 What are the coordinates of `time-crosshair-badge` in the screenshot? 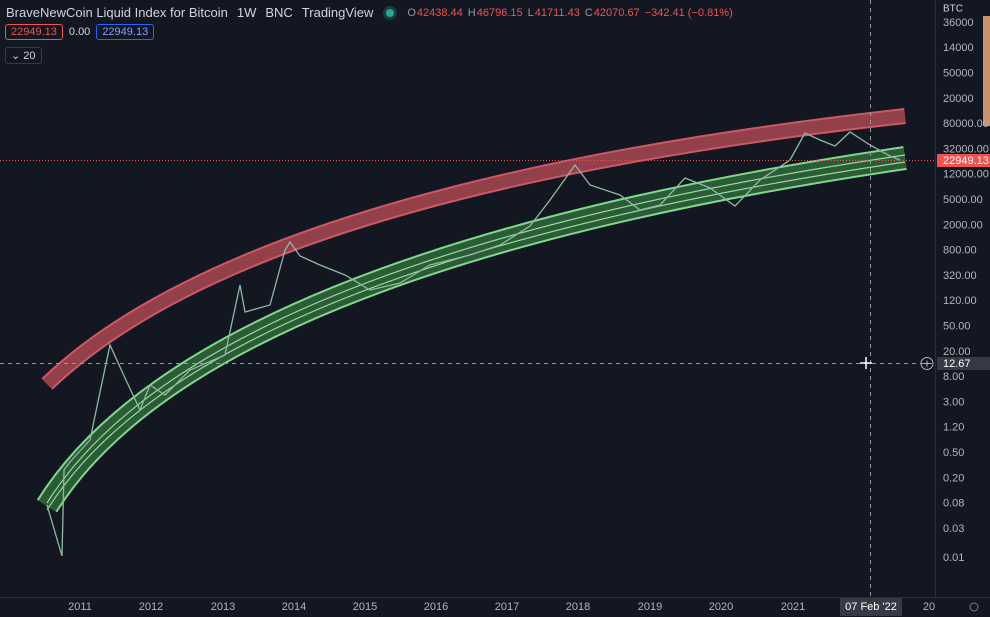 It's located at (871, 607).